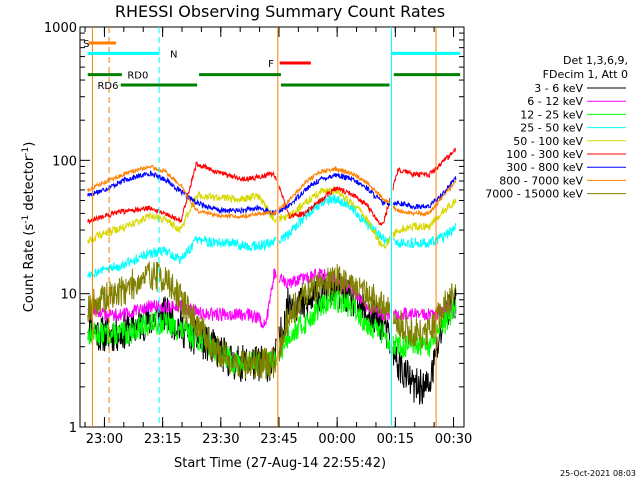  Describe the element at coordinates (29, 185) in the screenshot. I see `y-axis-title-tail: detector` at that location.